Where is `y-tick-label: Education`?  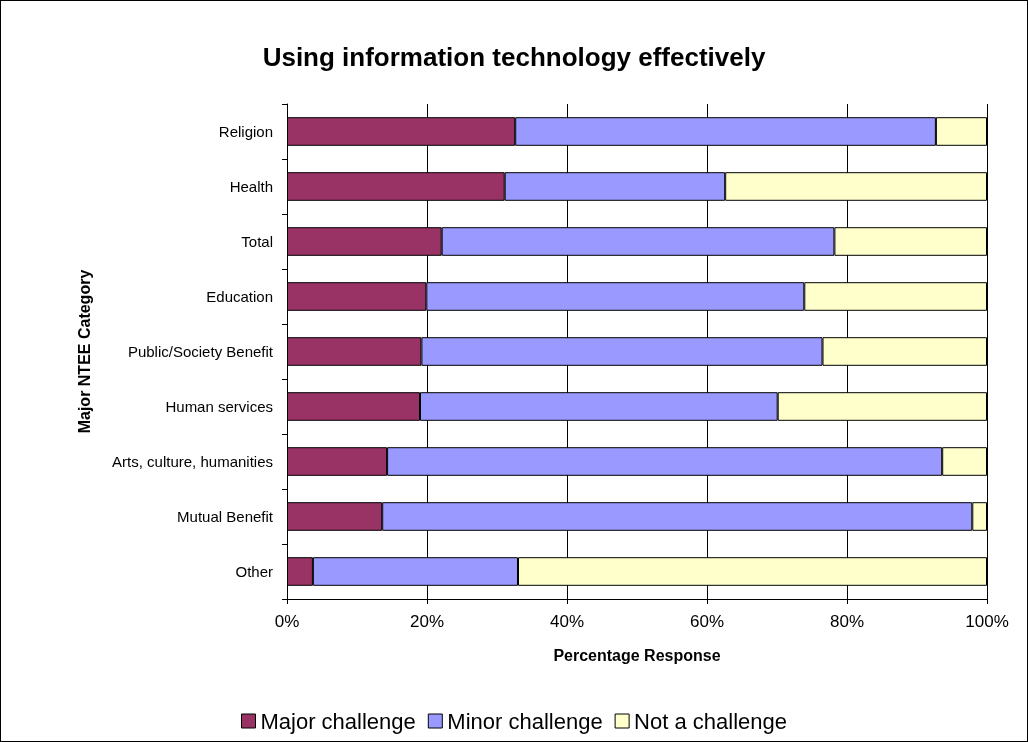
y-tick-label: Education is located at coordinates (239, 296).